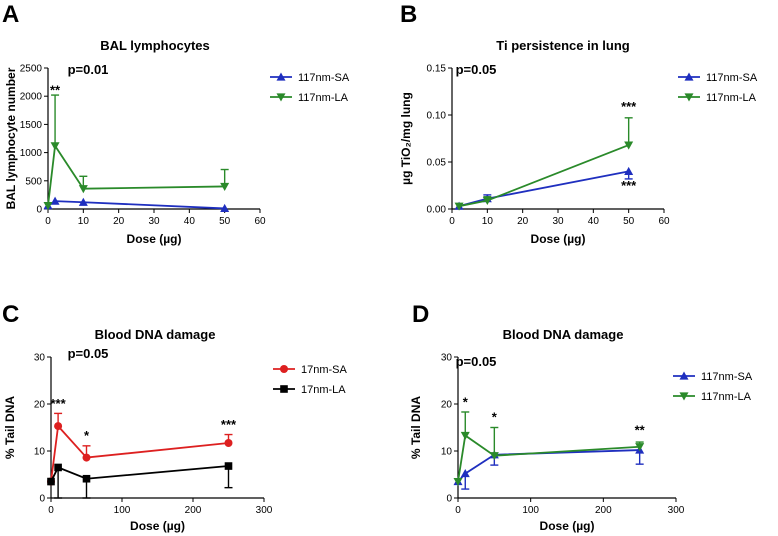 The width and height of the screenshot is (778, 536). What do you see at coordinates (420, 314) in the screenshot?
I see `panel-label: D` at bounding box center [420, 314].